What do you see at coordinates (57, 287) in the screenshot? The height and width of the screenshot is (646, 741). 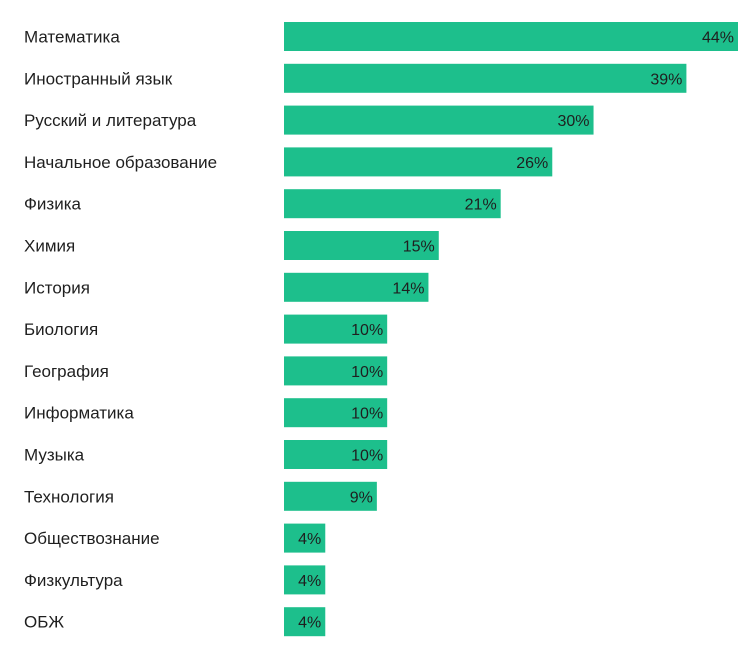 I see `category-label: История` at bounding box center [57, 287].